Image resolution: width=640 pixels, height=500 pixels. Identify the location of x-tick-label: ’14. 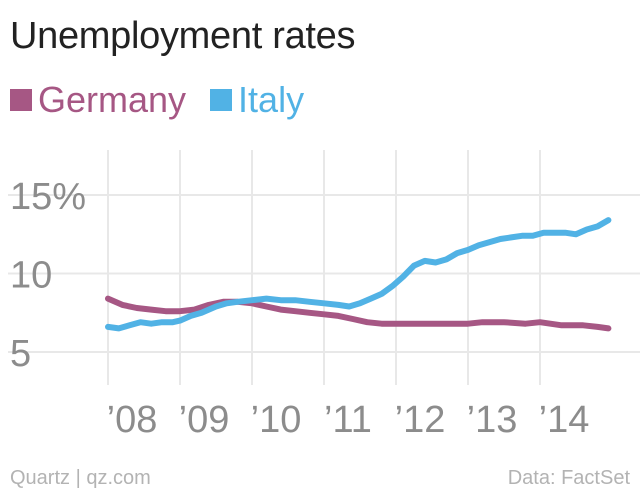
(564, 420).